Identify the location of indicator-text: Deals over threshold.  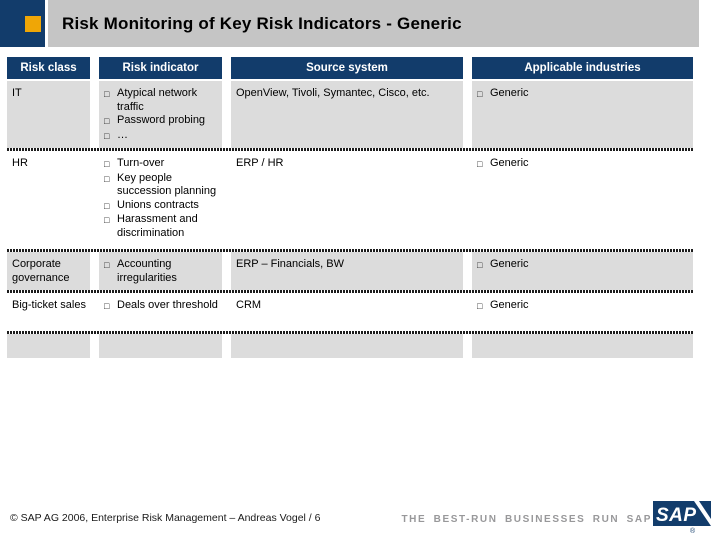
(167, 305).